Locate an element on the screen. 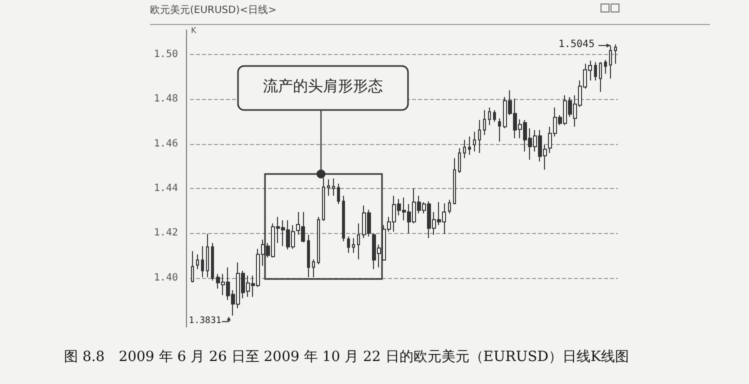 This screenshot has width=749, height=384. y-tick-label: 1.46 is located at coordinates (166, 144).